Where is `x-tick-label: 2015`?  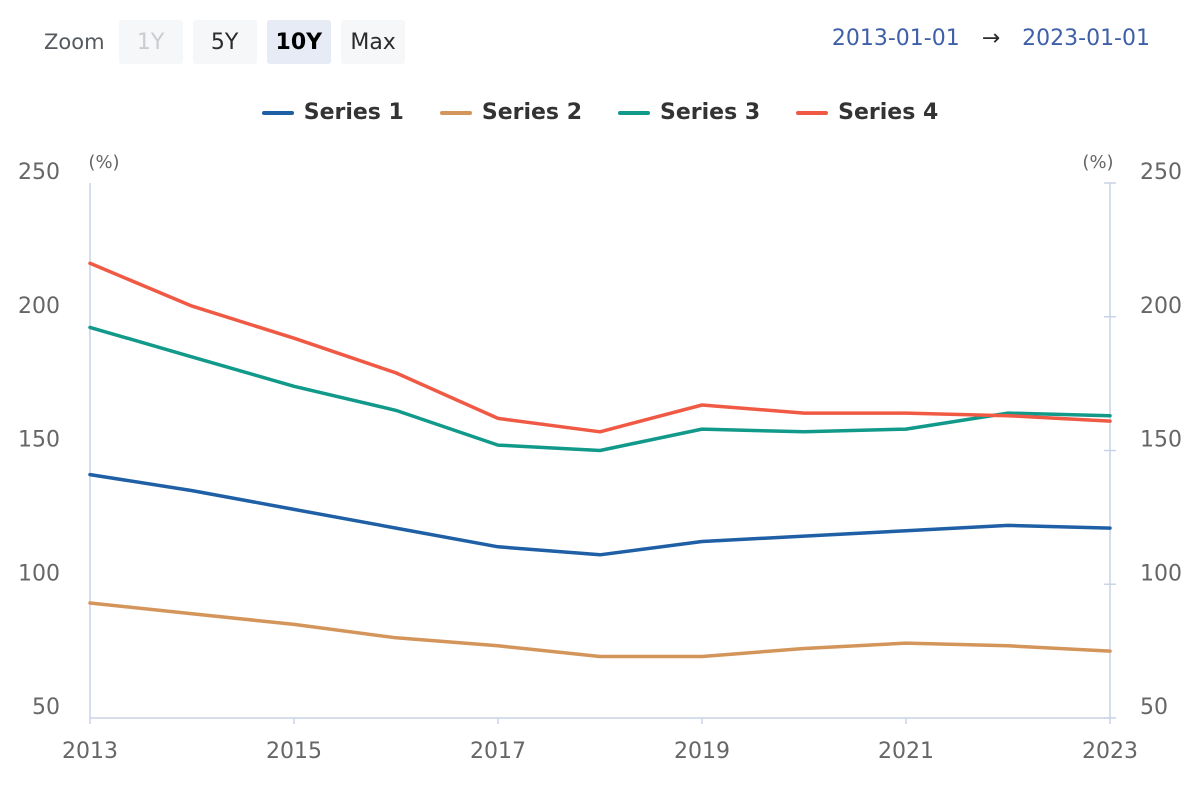
x-tick-label: 2015 is located at coordinates (294, 751).